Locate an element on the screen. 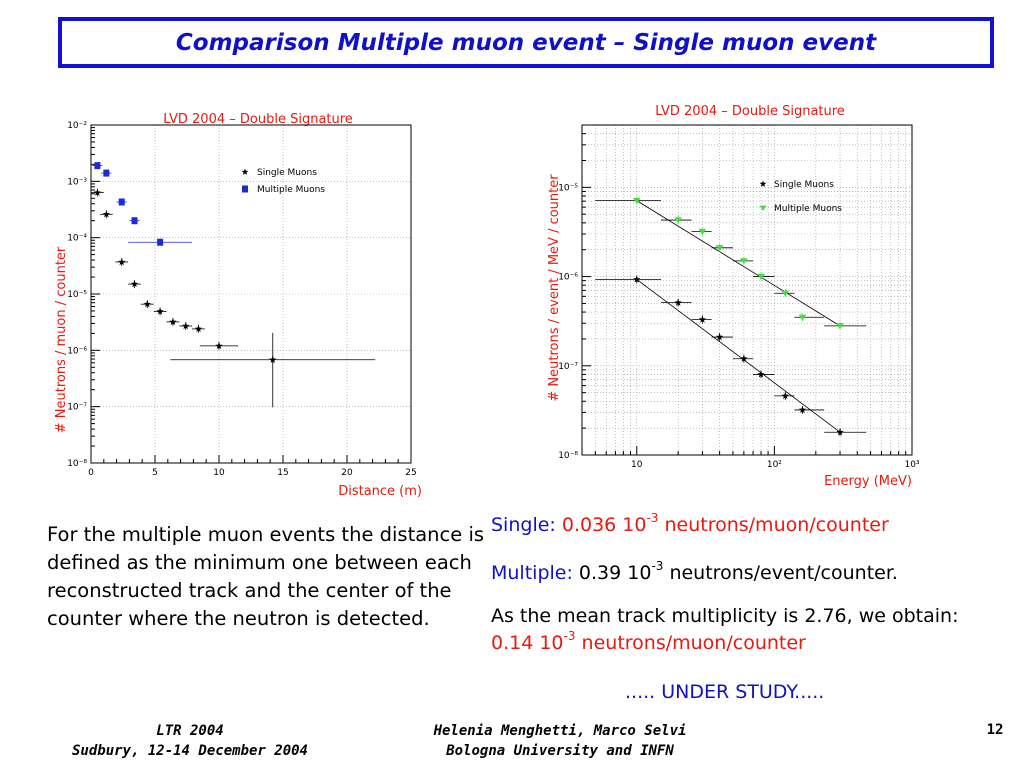 The height and width of the screenshot is (768, 1024). x-tick-label: 0 is located at coordinates (91, 473).